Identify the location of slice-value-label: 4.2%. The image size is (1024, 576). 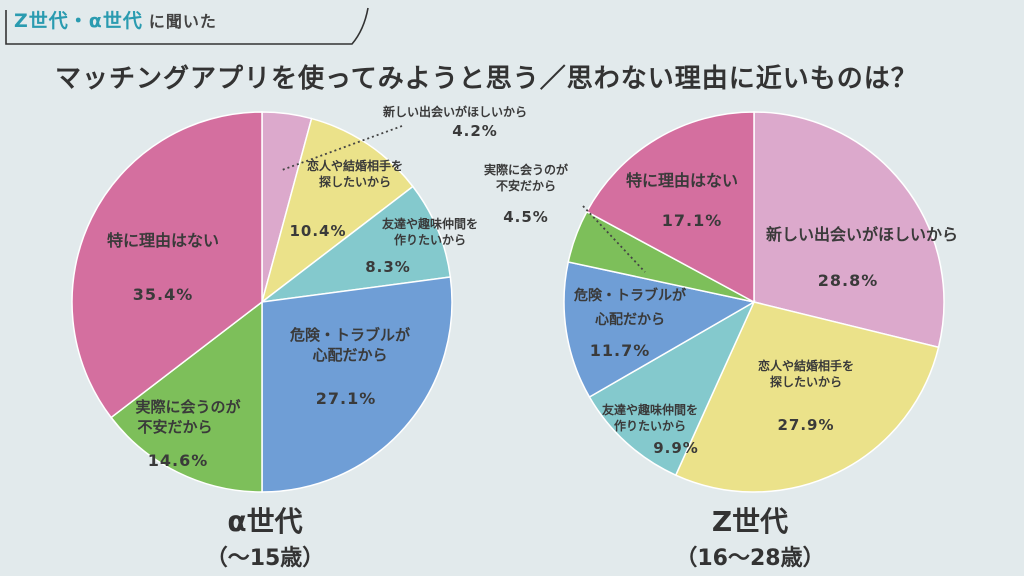
(475, 131).